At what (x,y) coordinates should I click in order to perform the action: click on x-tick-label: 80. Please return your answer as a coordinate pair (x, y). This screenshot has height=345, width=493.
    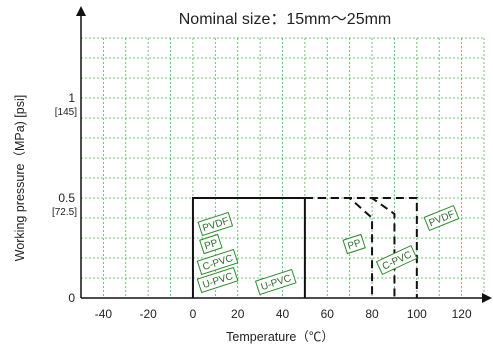
    Looking at the image, I should click on (372, 314).